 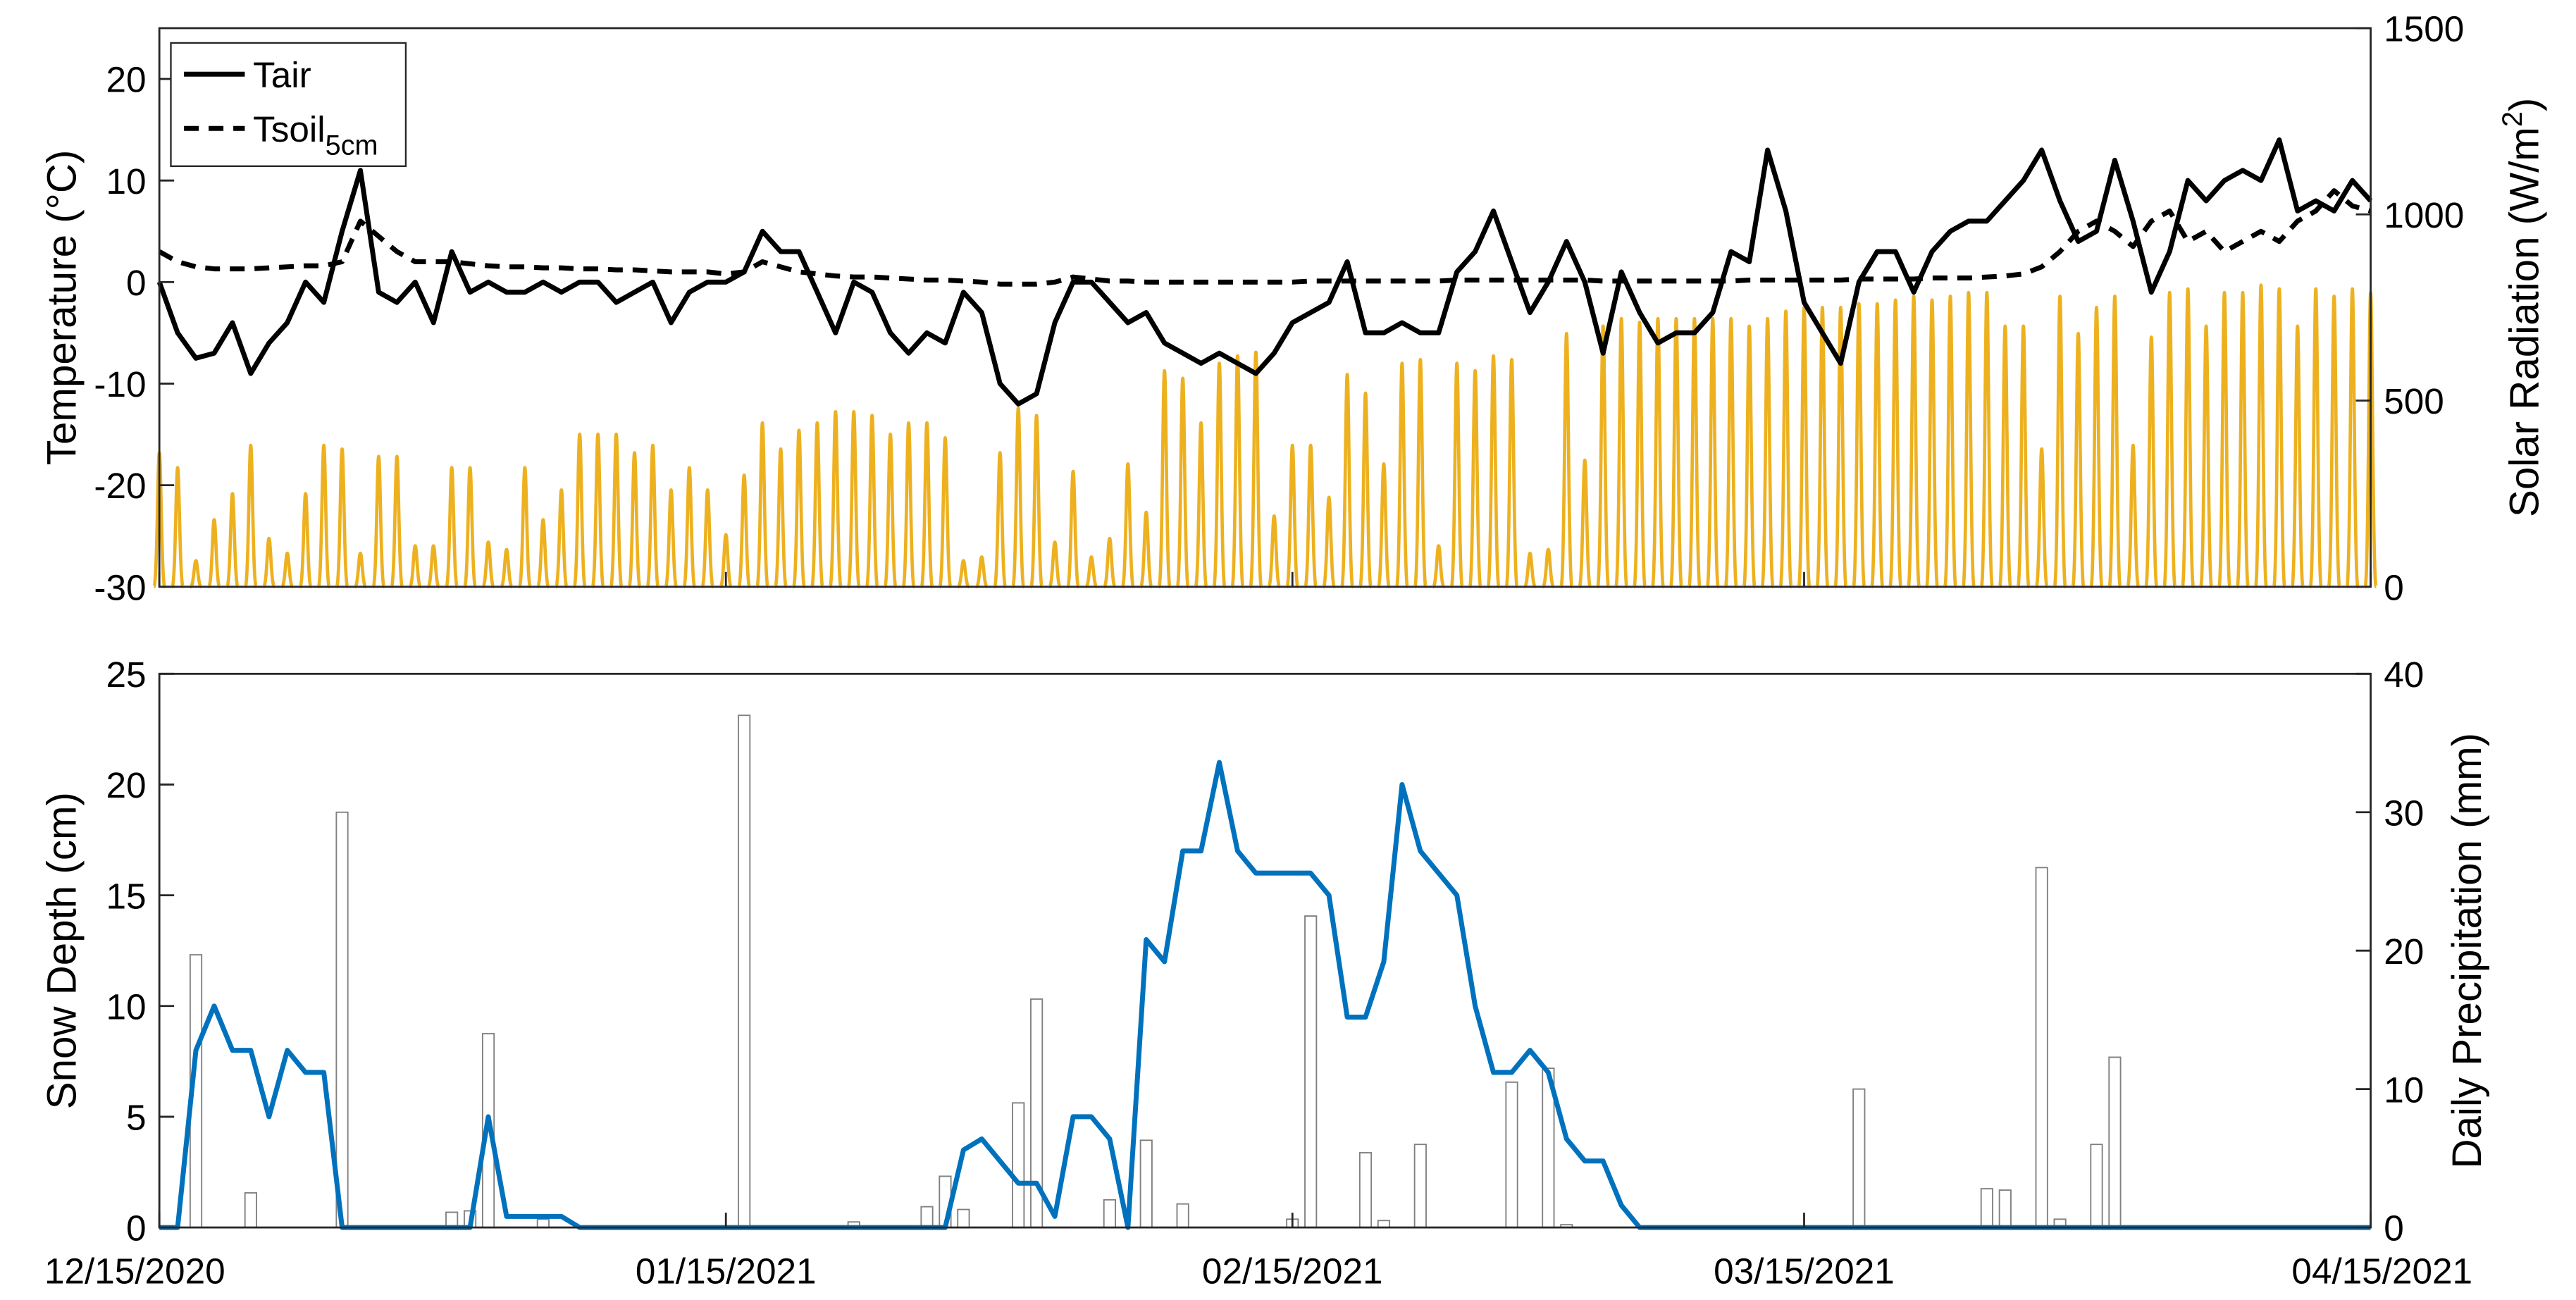 What do you see at coordinates (134, 1271) in the screenshot?
I see `x-tick-label: 12/15/2020` at bounding box center [134, 1271].